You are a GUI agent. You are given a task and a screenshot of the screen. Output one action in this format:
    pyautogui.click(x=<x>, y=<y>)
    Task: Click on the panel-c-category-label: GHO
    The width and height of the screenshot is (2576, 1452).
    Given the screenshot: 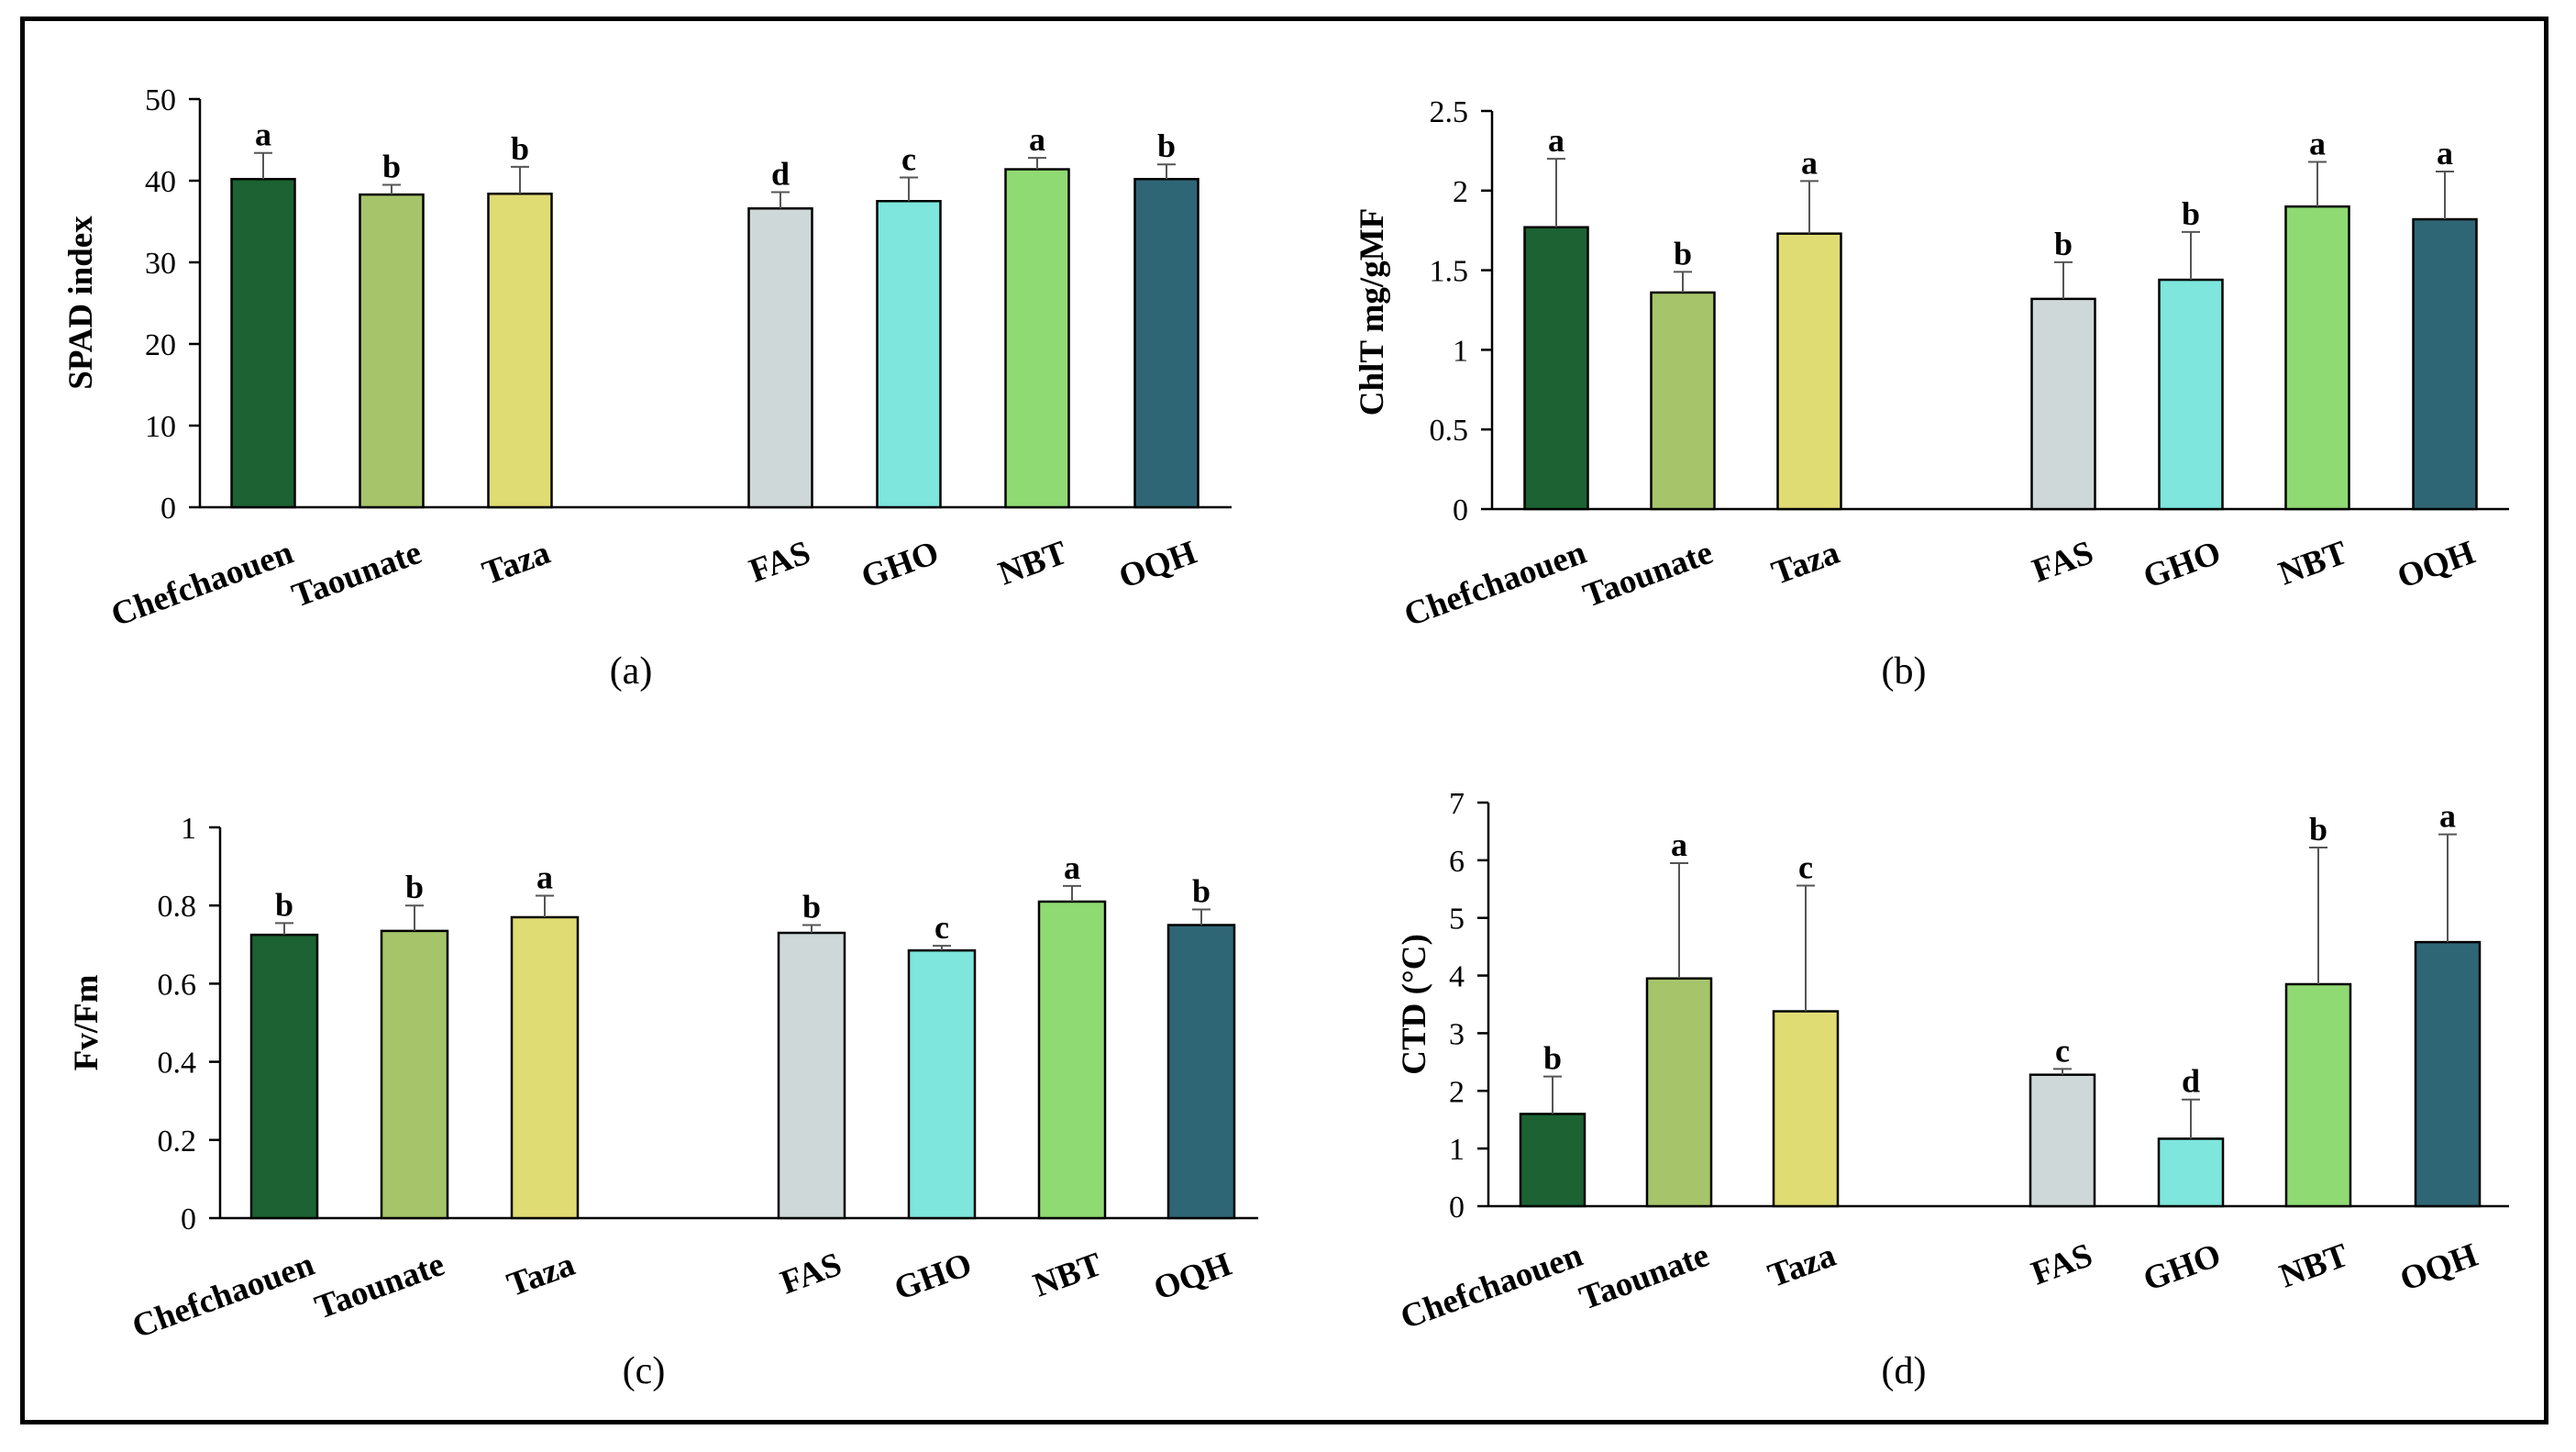 What is the action you would take?
    pyautogui.click(x=933, y=1277)
    